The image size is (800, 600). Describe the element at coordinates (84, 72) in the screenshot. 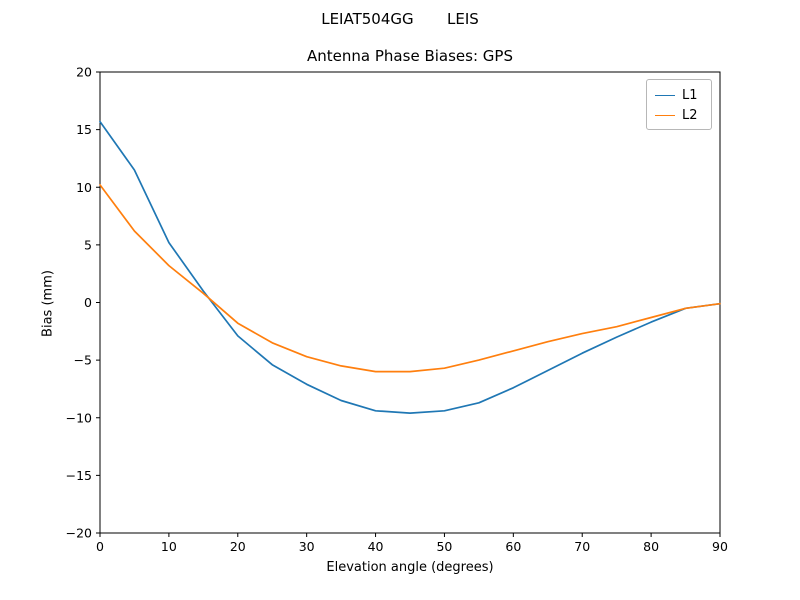

I see `y-tick-label: 20` at that location.